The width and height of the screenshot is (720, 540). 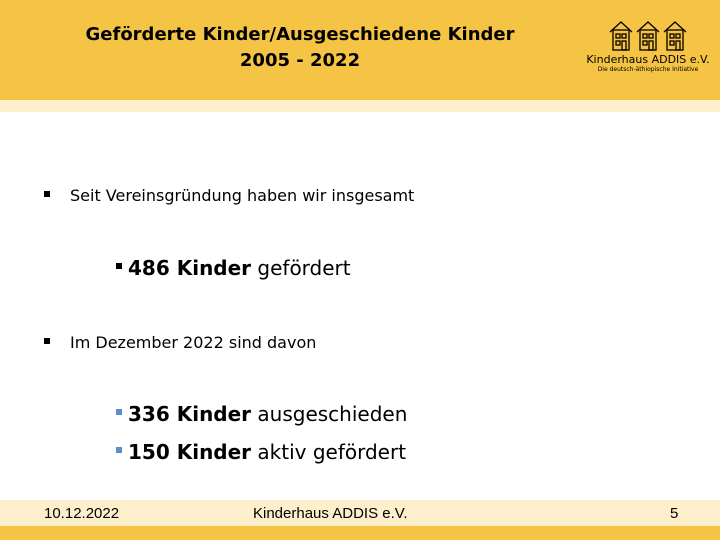 What do you see at coordinates (300, 34) in the screenshot?
I see `title-line-1: Geförderte Kinder/Ausgeschiedene Kinder` at bounding box center [300, 34].